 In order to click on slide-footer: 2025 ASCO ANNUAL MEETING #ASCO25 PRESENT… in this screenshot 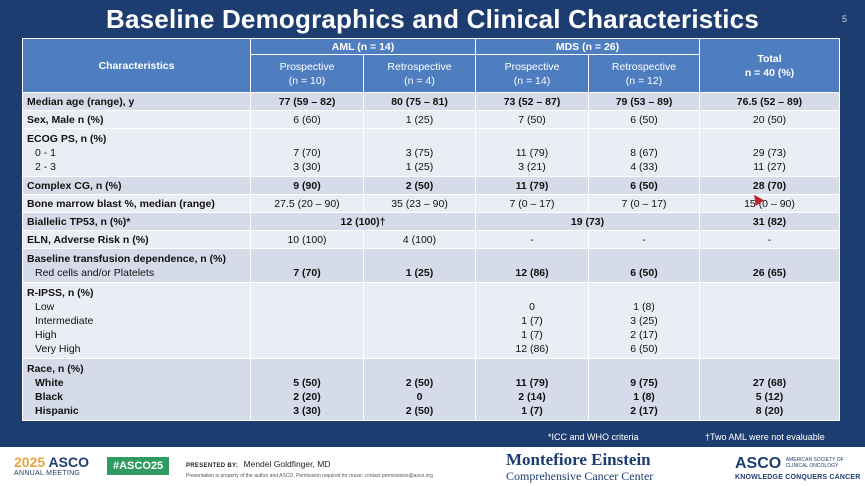, I will do `click(432, 466)`.